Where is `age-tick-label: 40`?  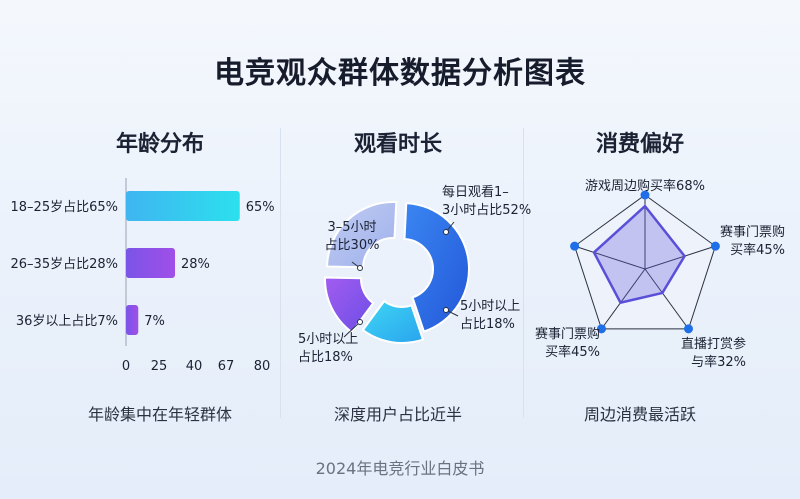
age-tick-label: 40 is located at coordinates (194, 366).